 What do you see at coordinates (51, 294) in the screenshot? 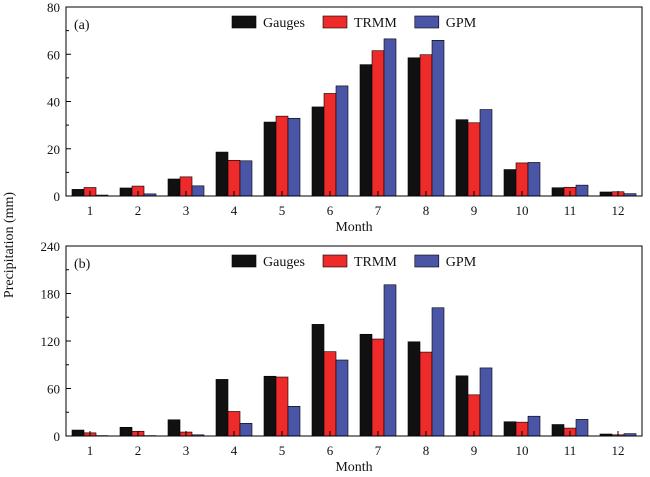
I see `y-tick-label: 180` at bounding box center [51, 294].